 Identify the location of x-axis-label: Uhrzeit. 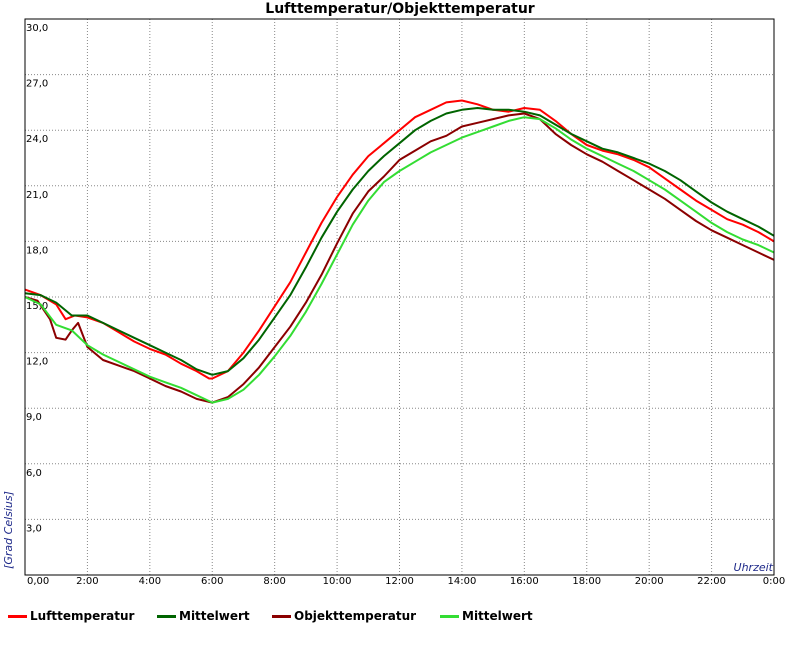
(754, 567).